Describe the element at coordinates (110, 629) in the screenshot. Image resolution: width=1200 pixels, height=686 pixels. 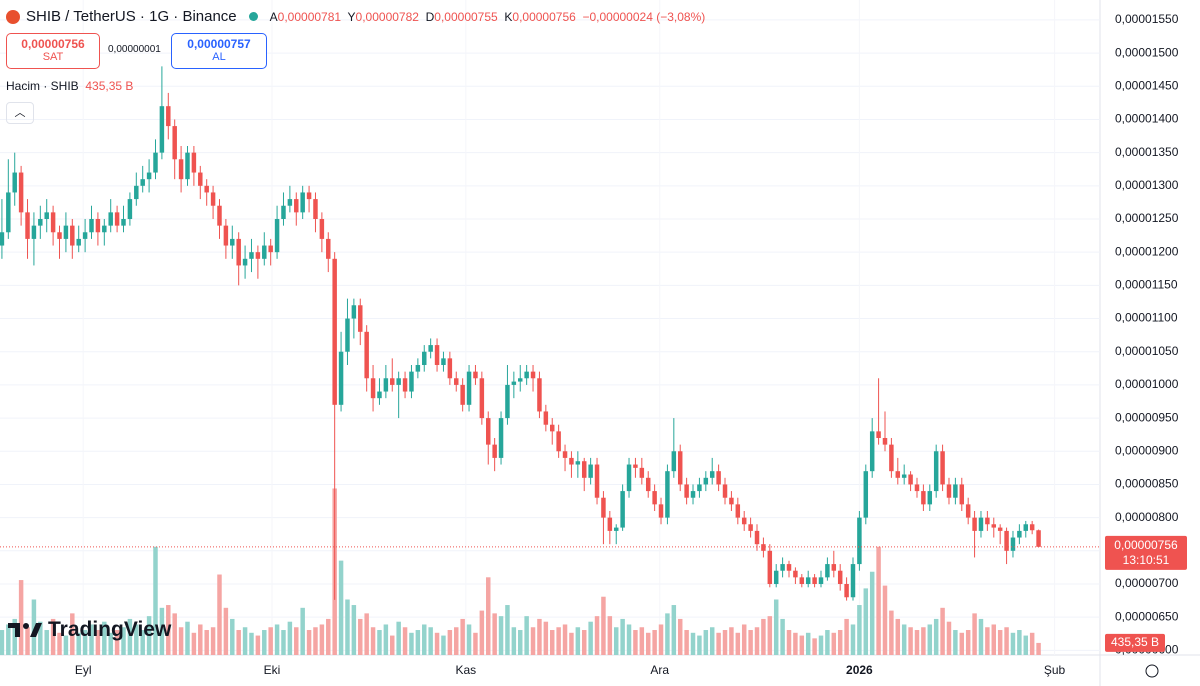
I see `brand-name: TradingView` at that location.